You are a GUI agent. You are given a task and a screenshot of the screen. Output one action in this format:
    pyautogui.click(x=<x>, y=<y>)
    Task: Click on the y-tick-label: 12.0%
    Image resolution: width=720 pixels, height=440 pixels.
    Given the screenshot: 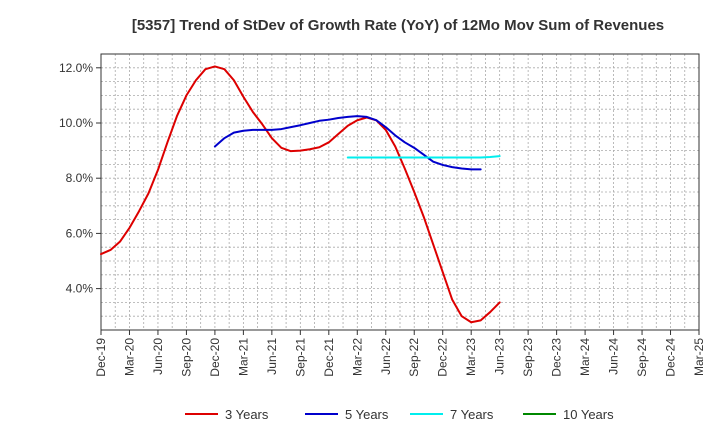 What is the action you would take?
    pyautogui.click(x=76, y=68)
    